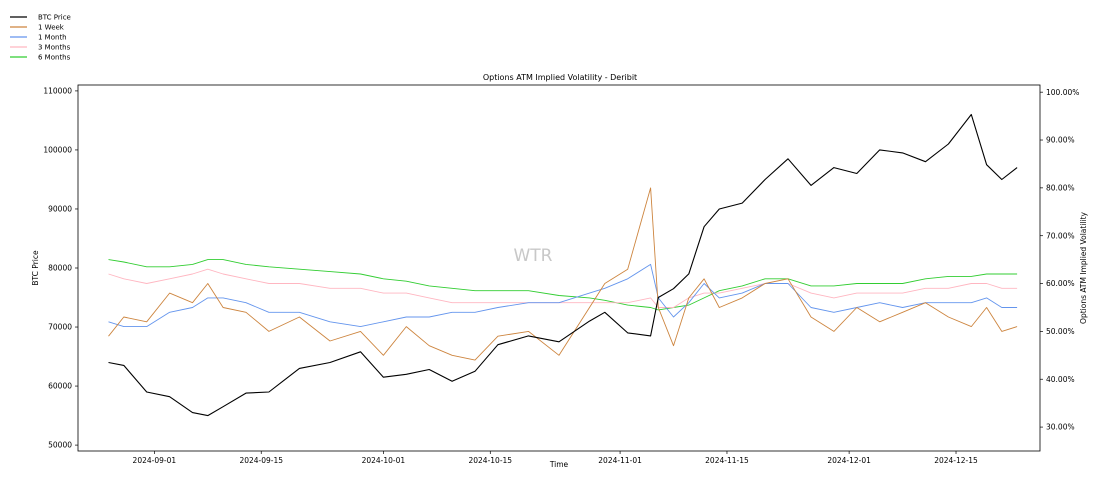  Describe the element at coordinates (54, 58) in the screenshot. I see `legend-label-6-months: 6 Months` at that location.